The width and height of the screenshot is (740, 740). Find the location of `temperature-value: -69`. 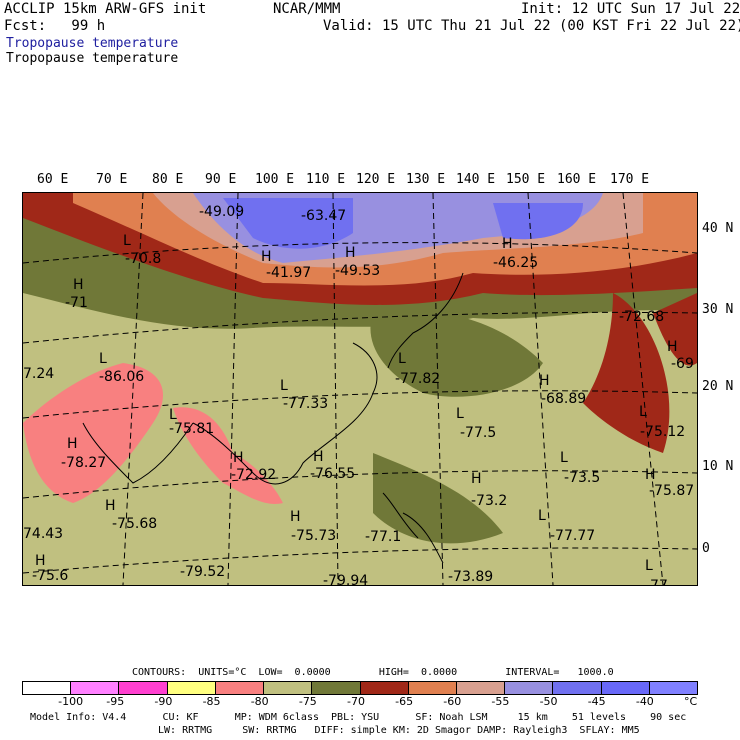

temperature-value: -69 is located at coordinates (682, 364).